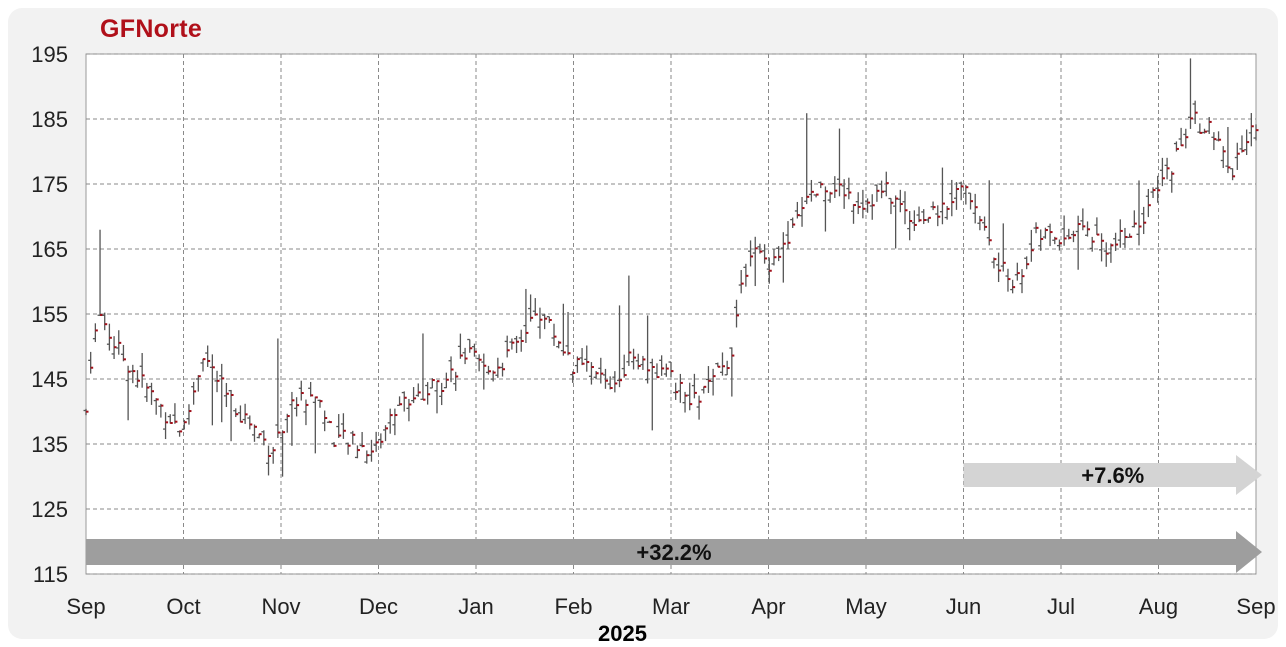 Image resolution: width=1286 pixels, height=647 pixels. I want to click on x-tick-label: Feb, so click(574, 606).